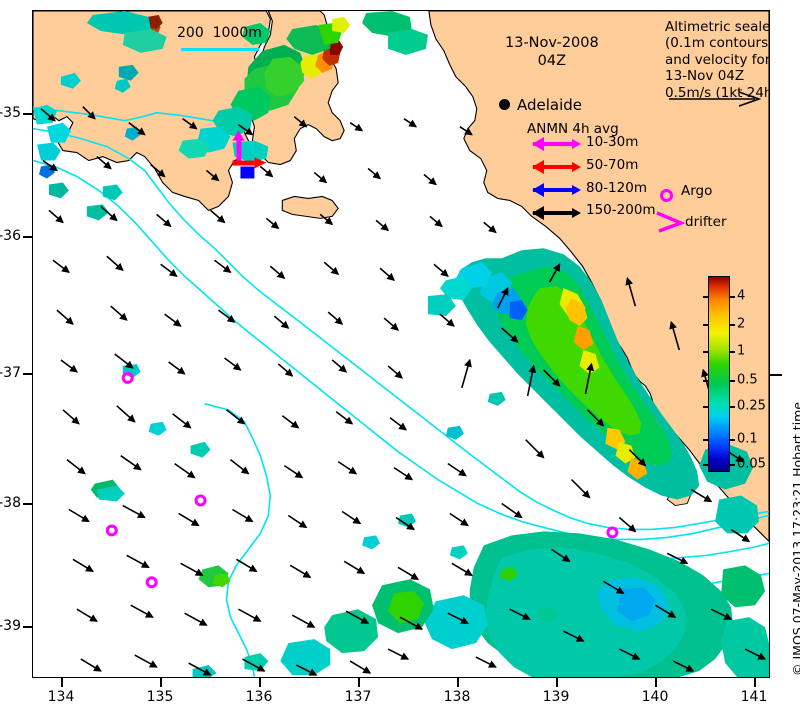 This screenshot has height=720, width=800. Describe the element at coordinates (776, 375) in the screenshot. I see `copyright-tick` at that location.